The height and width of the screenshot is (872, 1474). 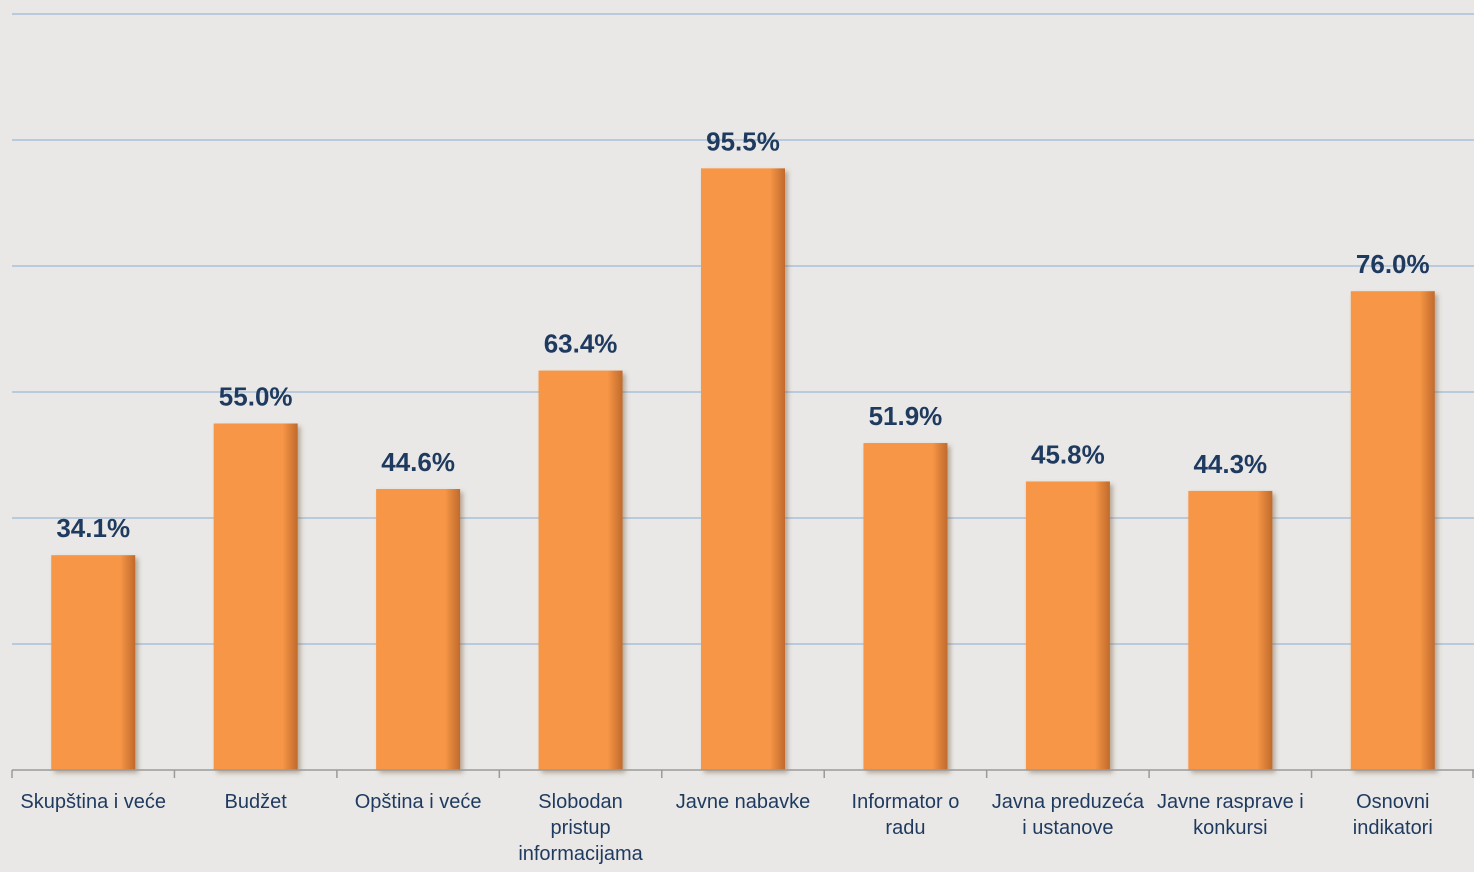 I want to click on category-label: Javne nabavke, so click(x=743, y=802).